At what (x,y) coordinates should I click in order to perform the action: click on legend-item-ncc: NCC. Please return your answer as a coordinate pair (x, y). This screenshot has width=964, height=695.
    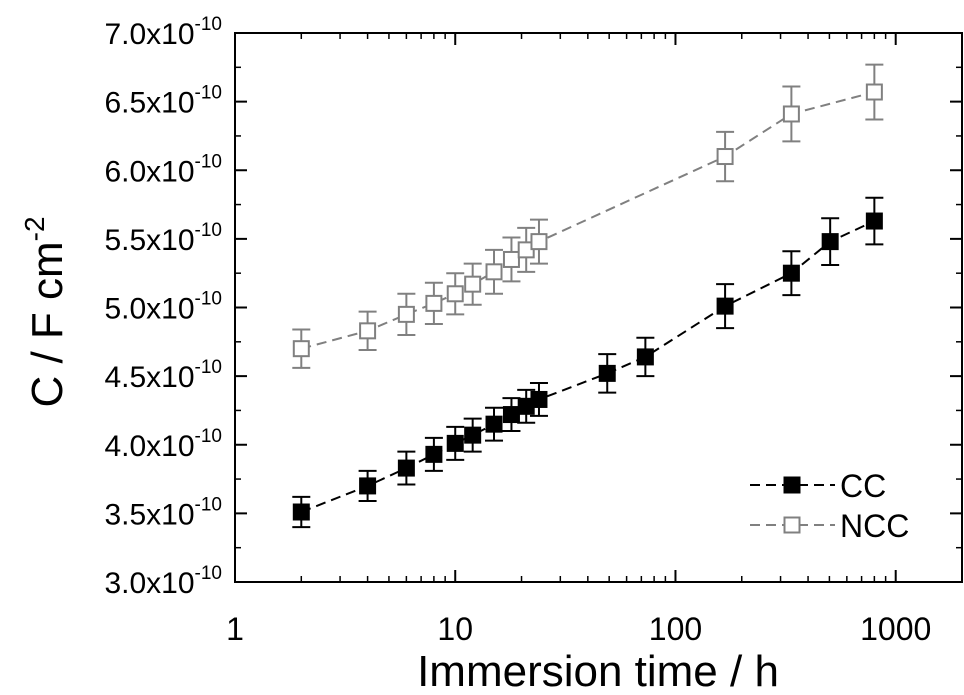
    Looking at the image, I should click on (829, 526).